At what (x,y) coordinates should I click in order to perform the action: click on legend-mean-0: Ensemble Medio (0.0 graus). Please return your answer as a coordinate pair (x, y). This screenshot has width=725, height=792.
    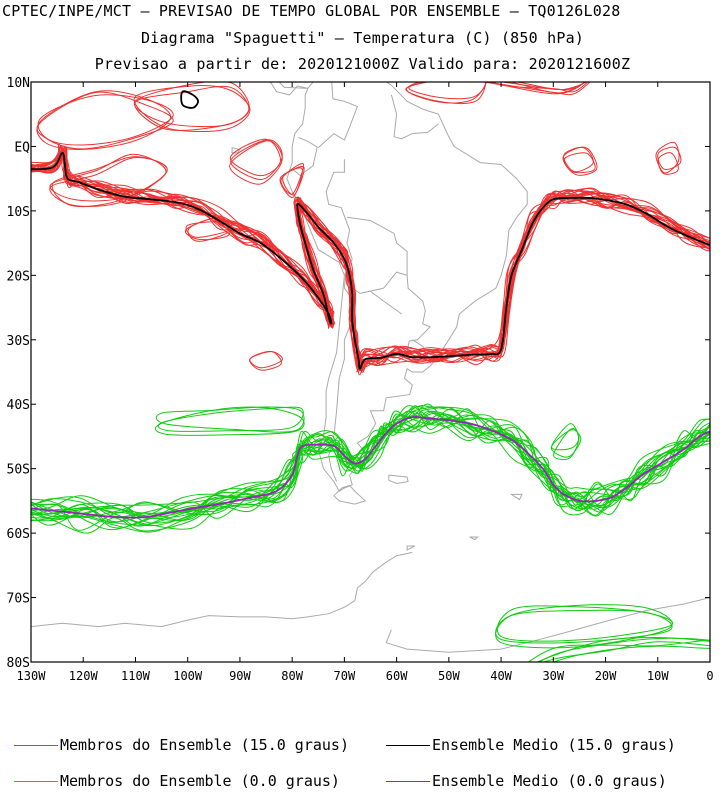
    Looking at the image, I should click on (526, 781).